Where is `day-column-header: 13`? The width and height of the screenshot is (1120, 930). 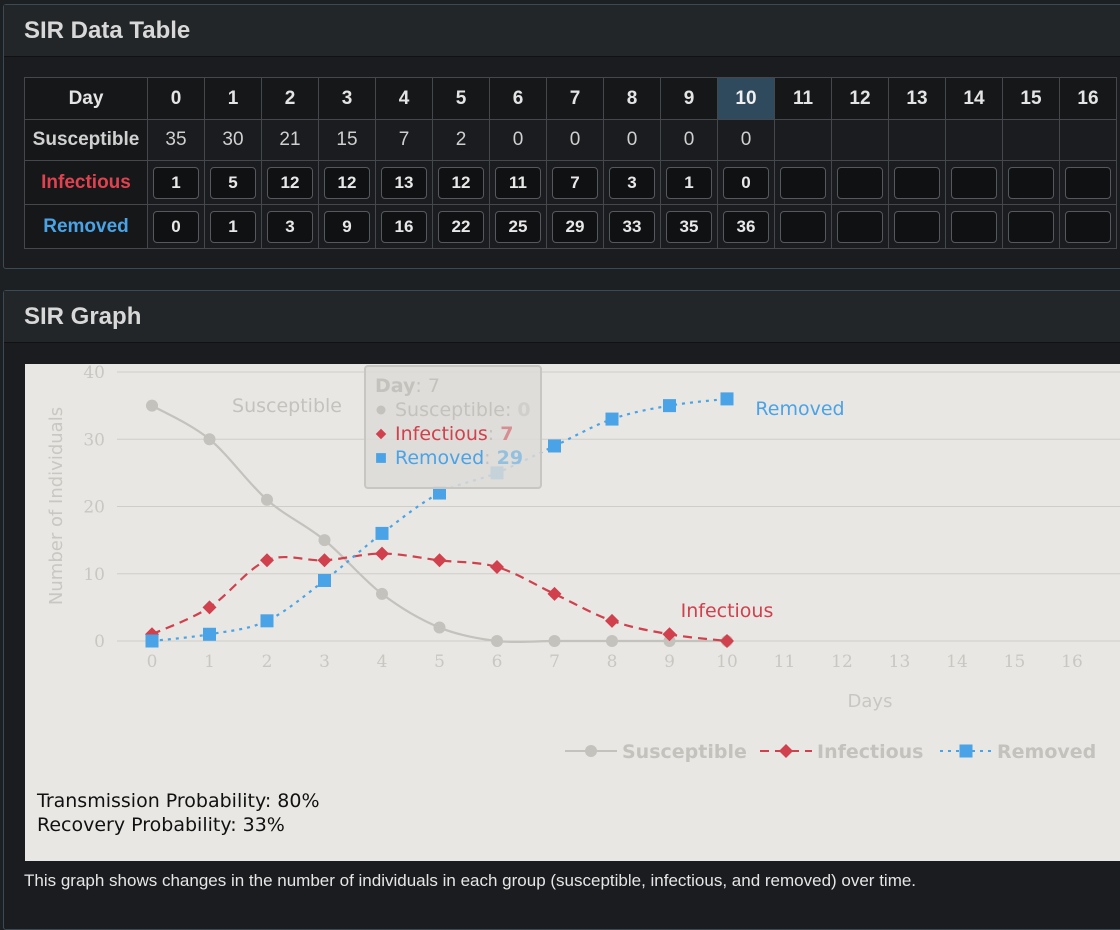 day-column-header: 13 is located at coordinates (917, 98).